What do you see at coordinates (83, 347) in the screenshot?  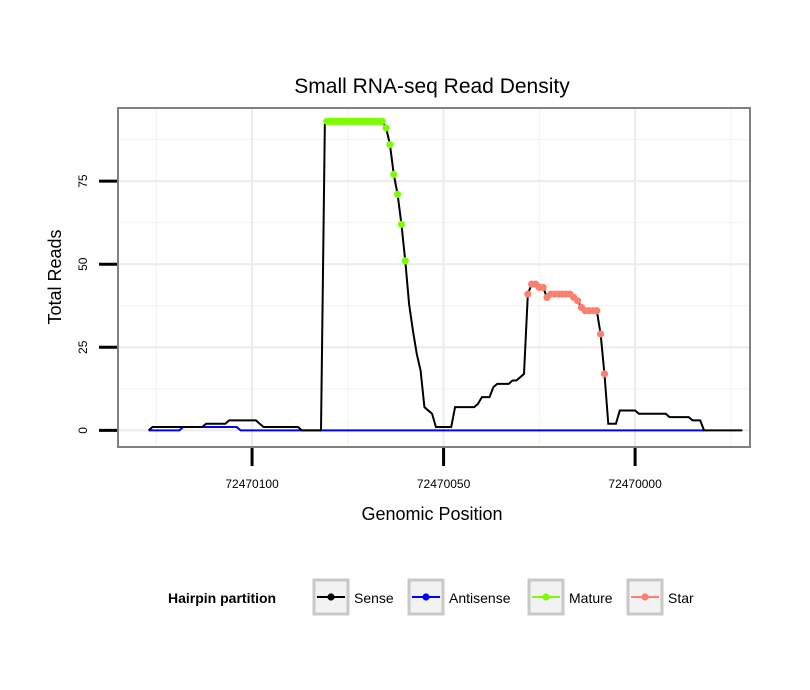 I see `y-tick-label-1: 25` at bounding box center [83, 347].